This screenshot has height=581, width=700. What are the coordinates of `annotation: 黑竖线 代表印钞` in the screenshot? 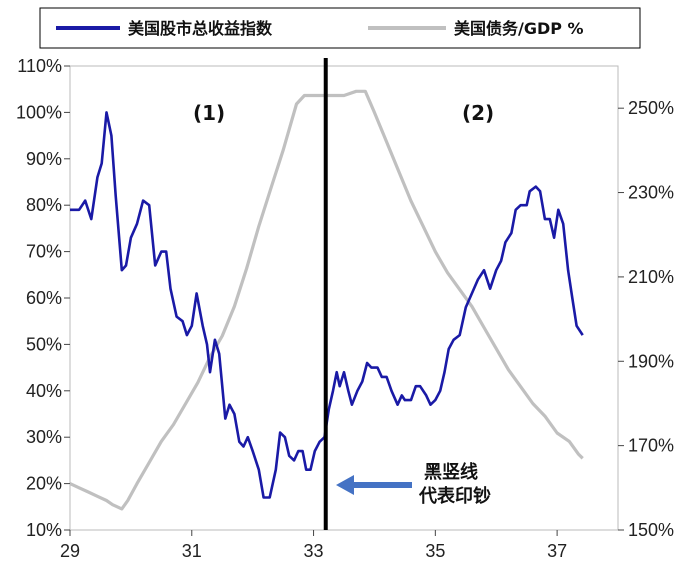 It's located at (413, 484).